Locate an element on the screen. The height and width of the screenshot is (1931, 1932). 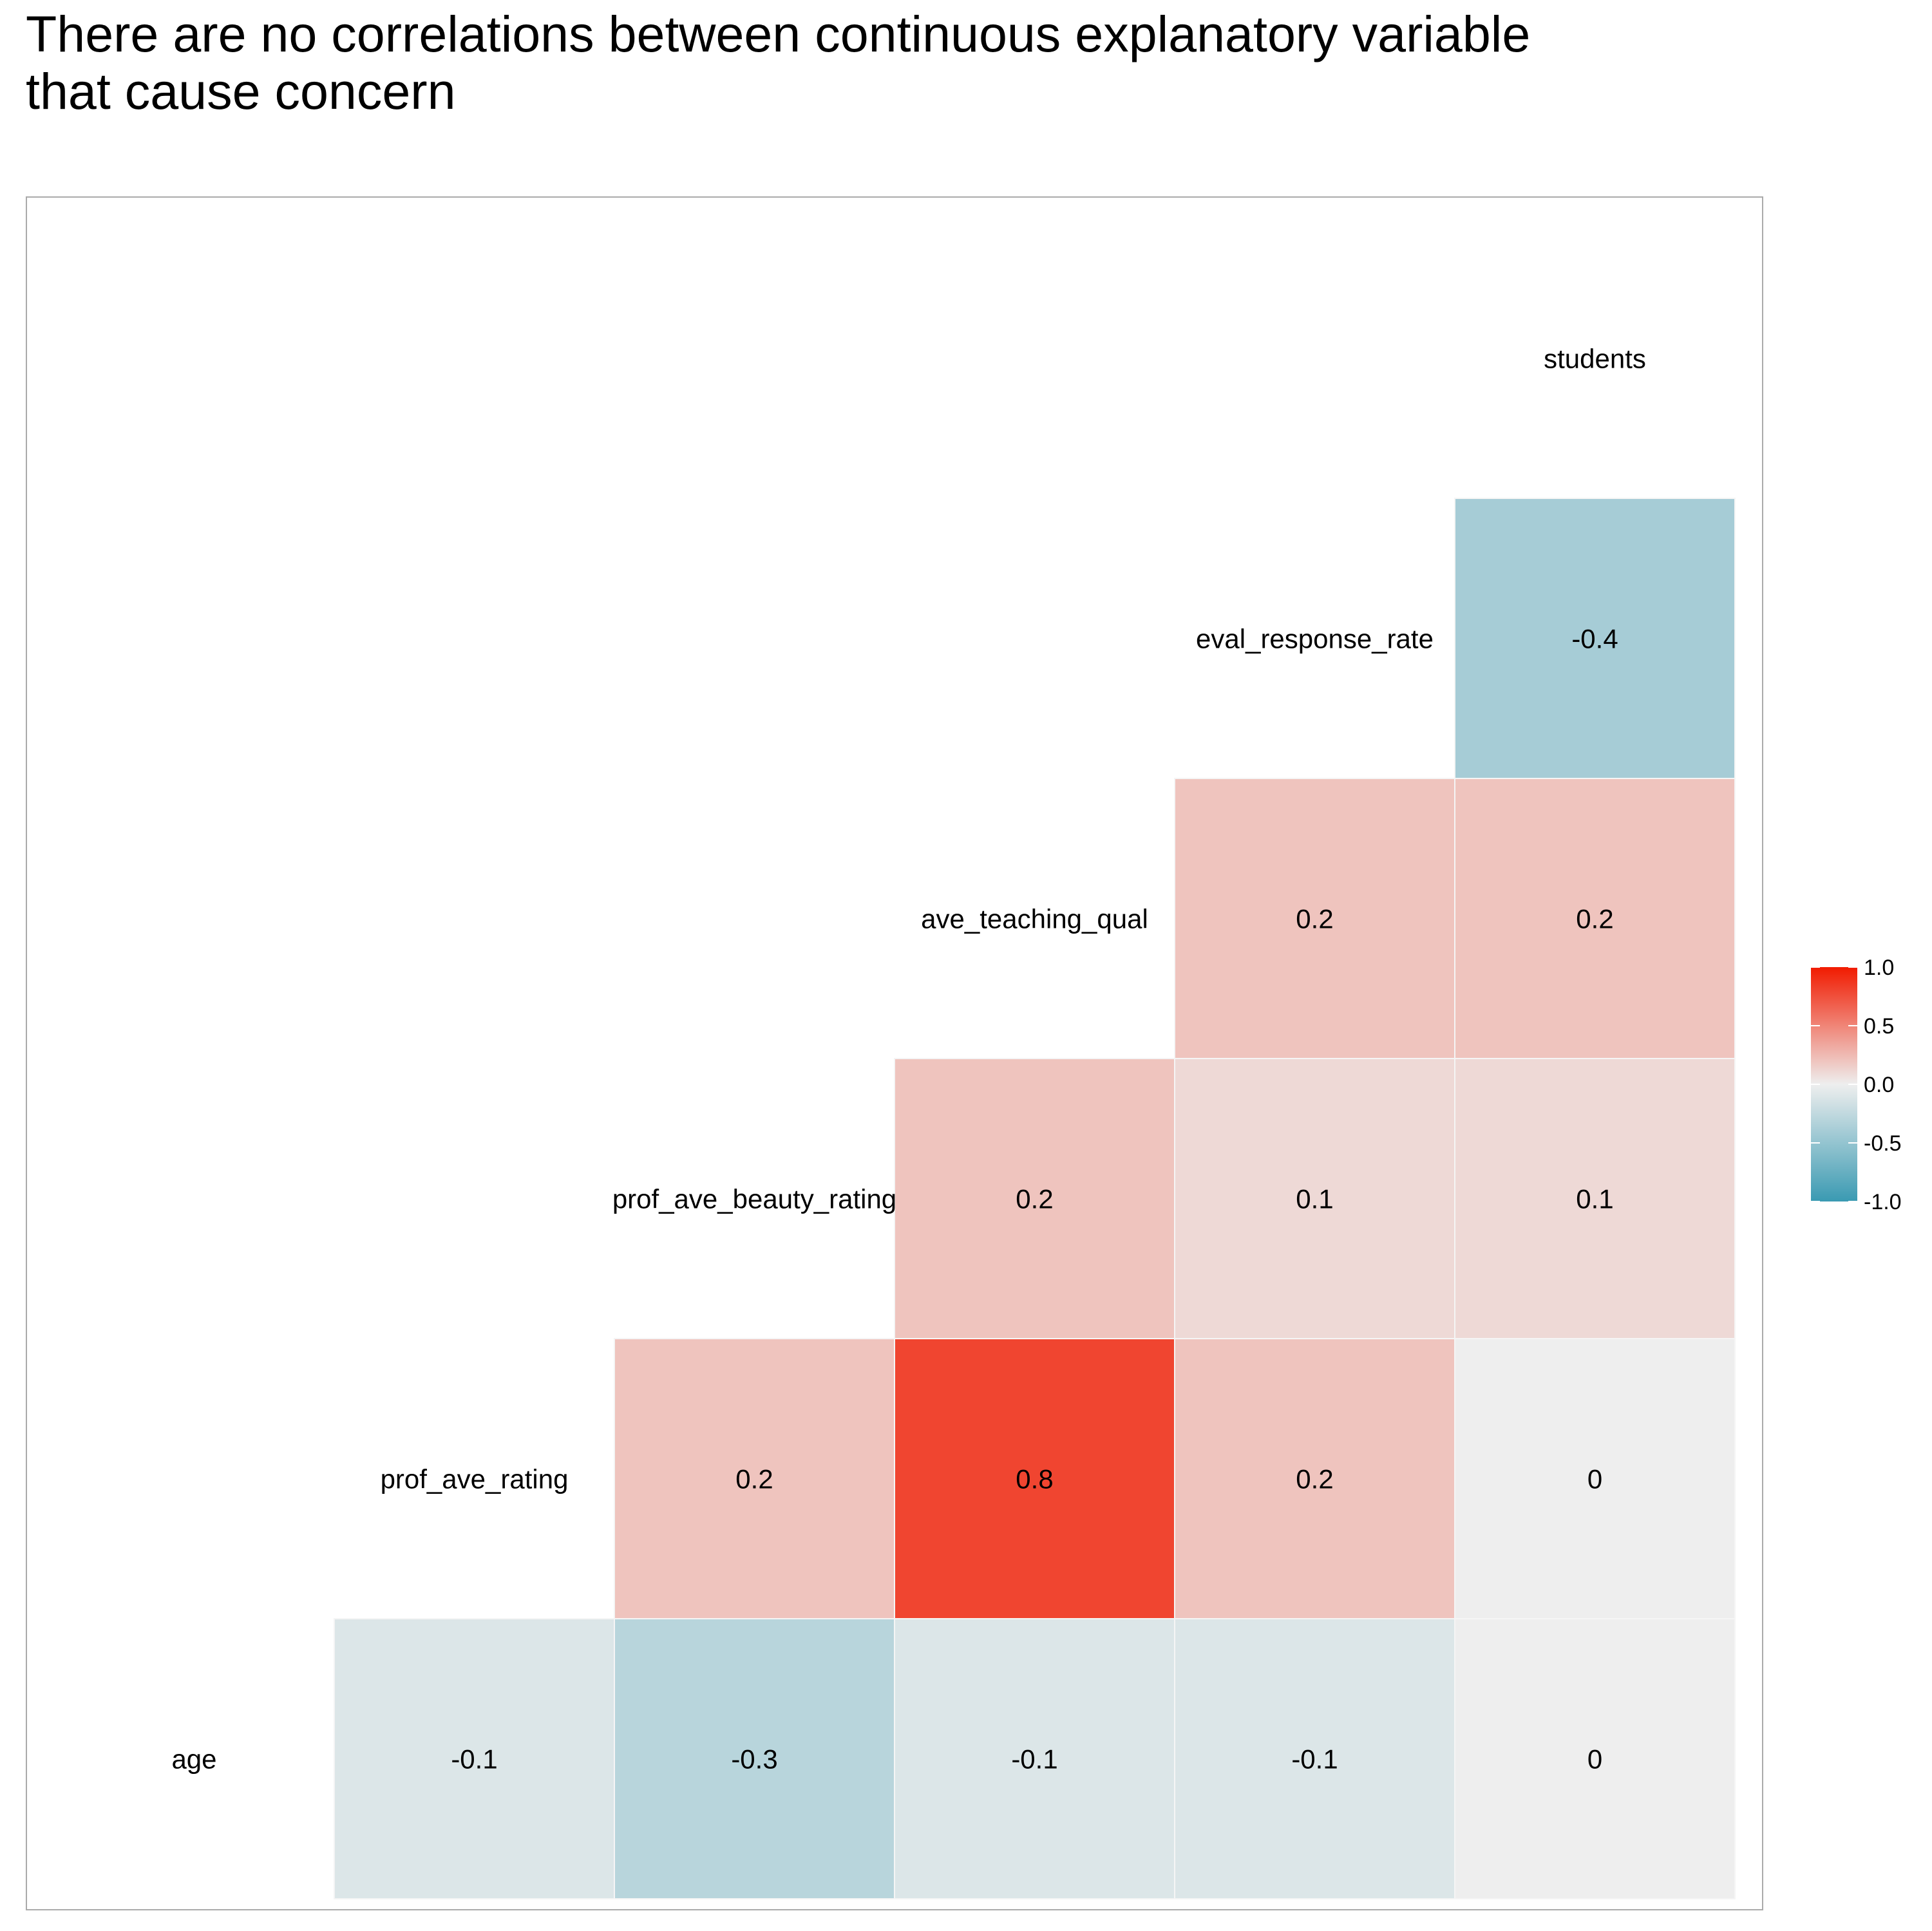
heatmap-tile-prof_ave_rating-prof_ave_beauty_rating is located at coordinates (754, 1478).